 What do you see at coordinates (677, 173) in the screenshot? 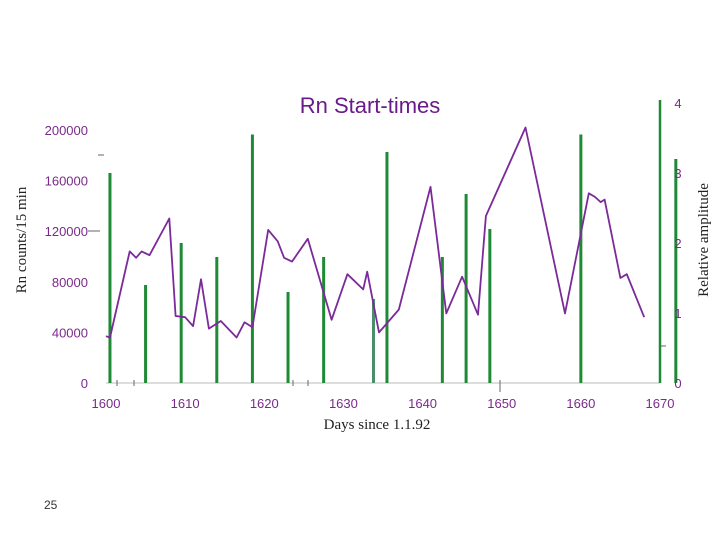
I see `y-tick-label-right: 3` at bounding box center [677, 173].